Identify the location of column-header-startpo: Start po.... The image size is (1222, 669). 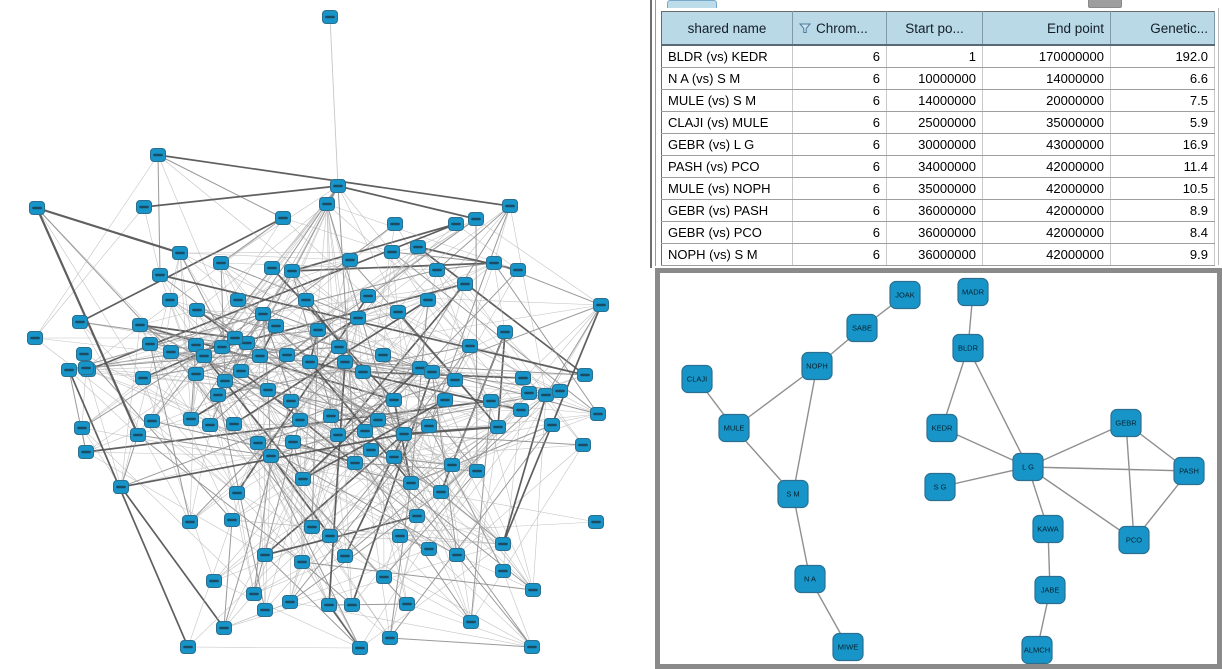
(934, 28).